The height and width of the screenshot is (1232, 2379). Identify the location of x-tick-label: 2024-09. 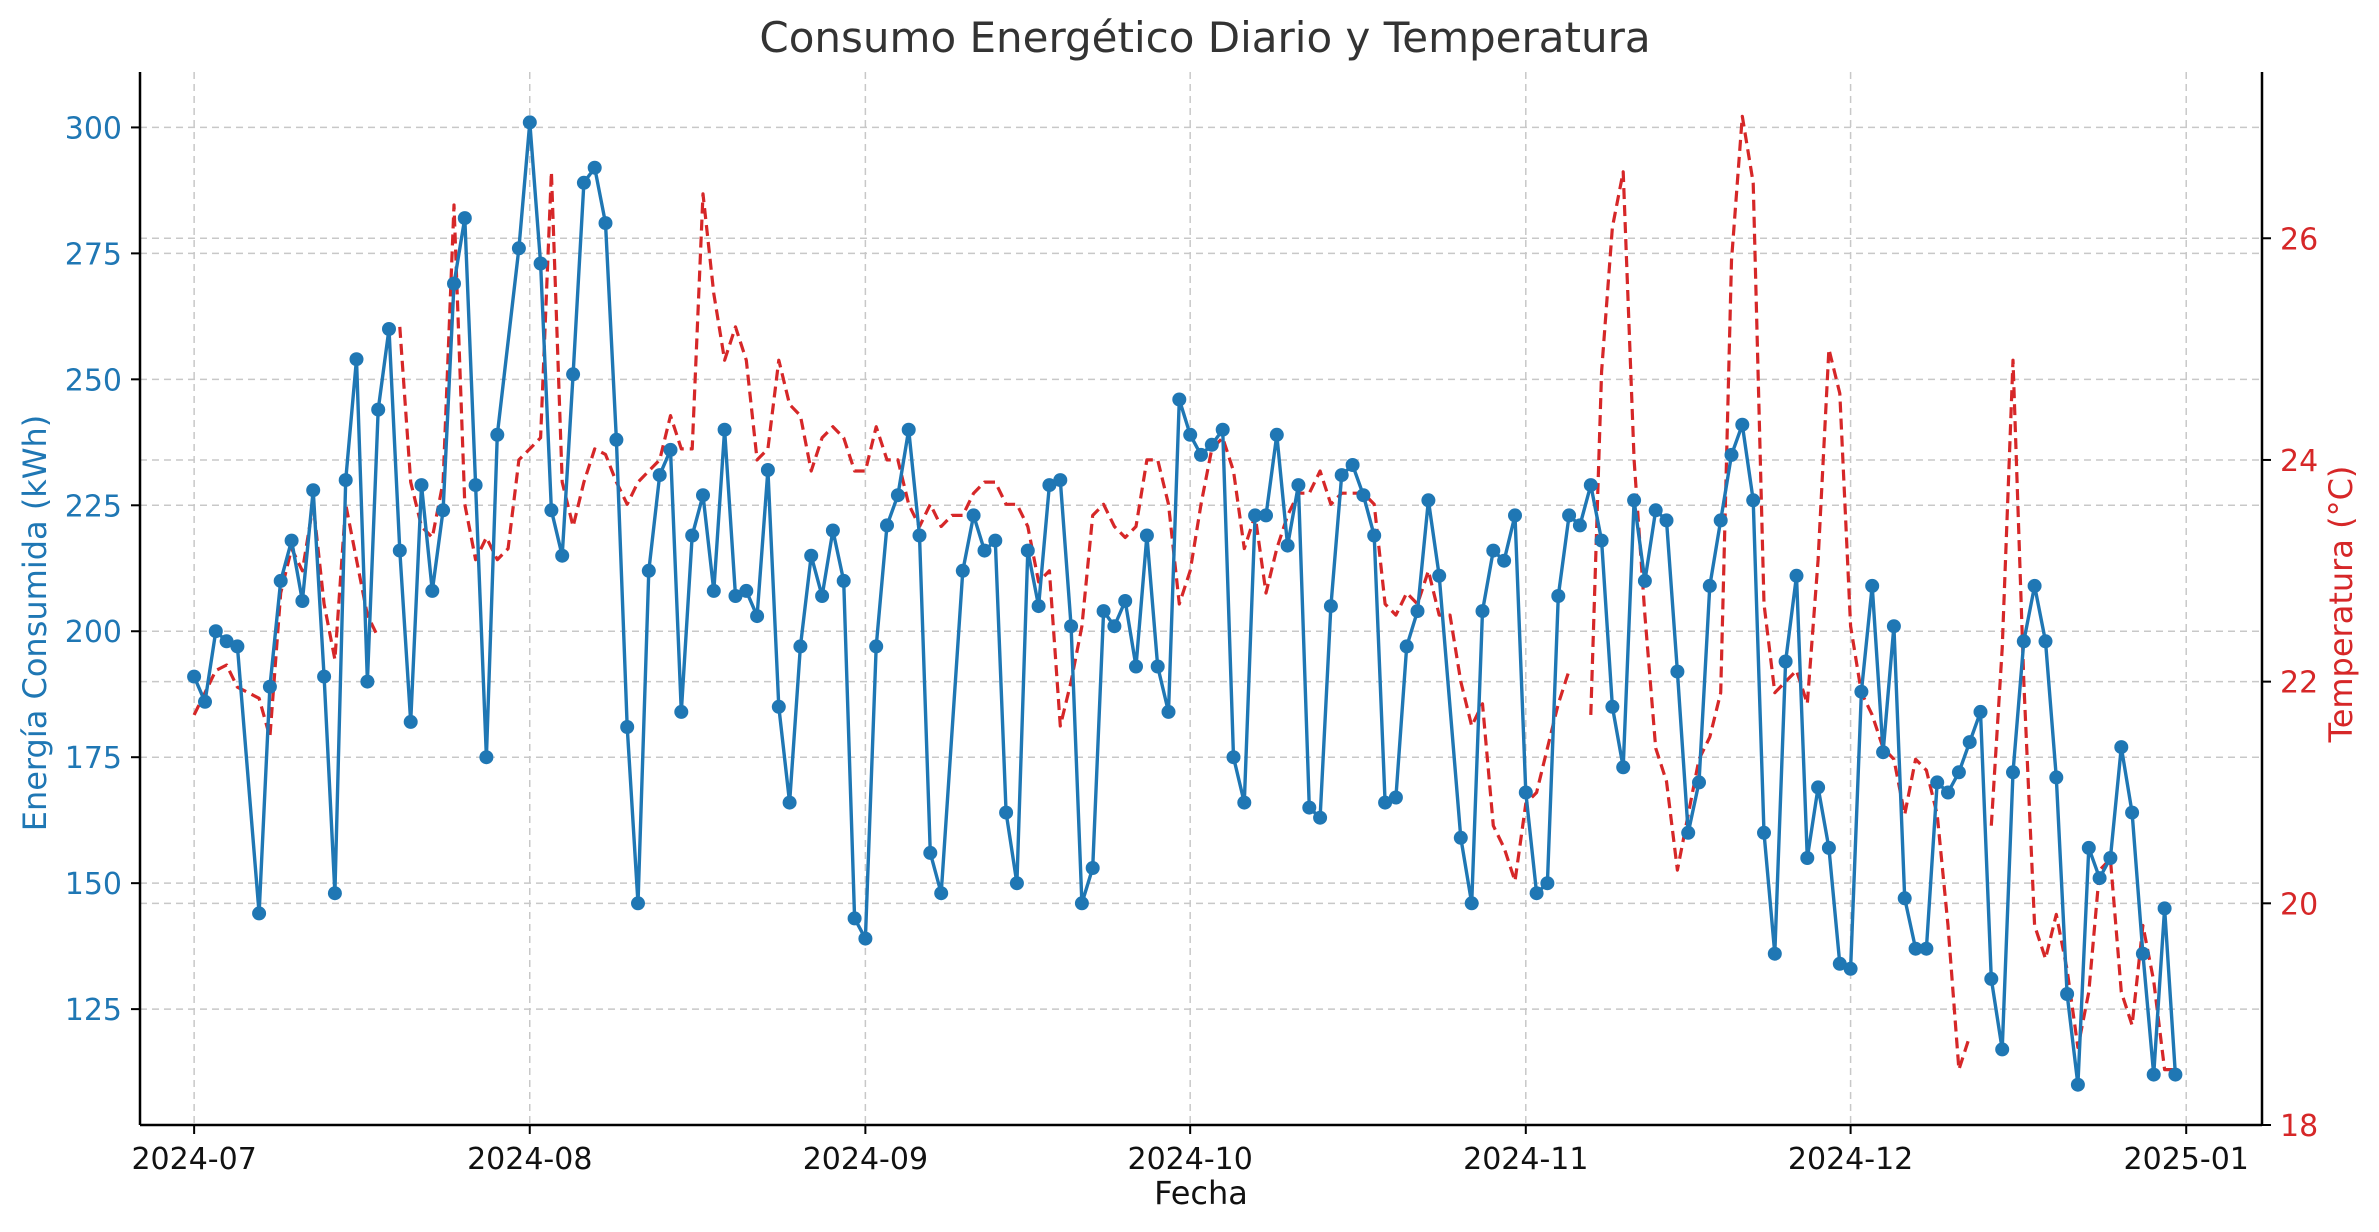
(865, 1159).